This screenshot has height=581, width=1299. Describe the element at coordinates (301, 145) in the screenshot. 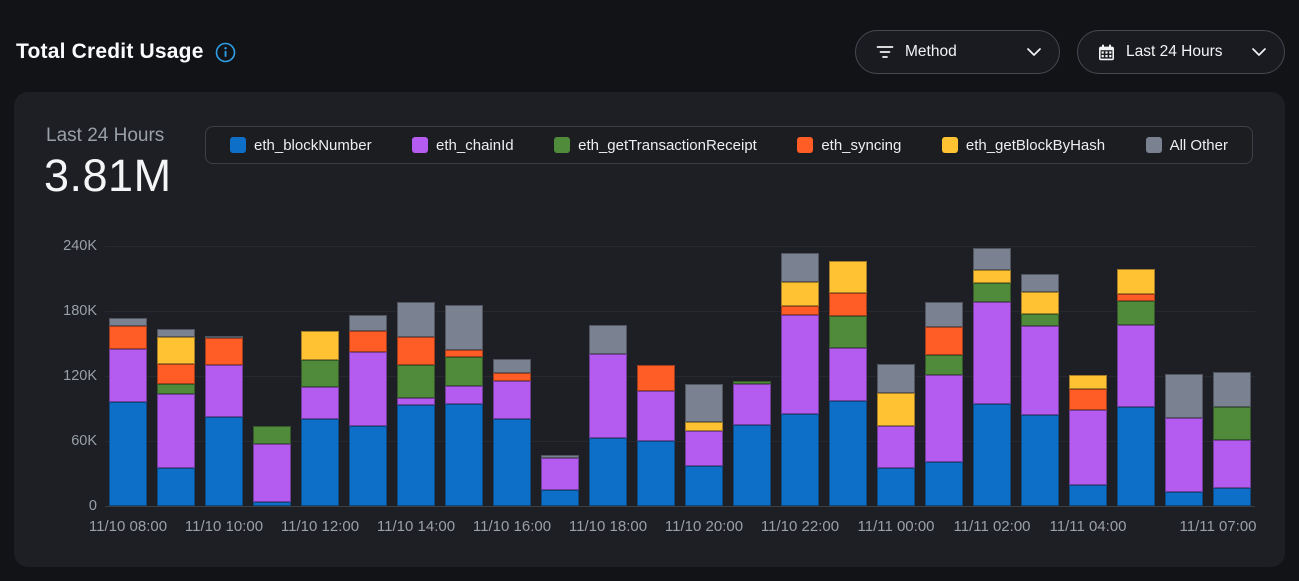

I see `legend-item: eth_blockNumber` at that location.